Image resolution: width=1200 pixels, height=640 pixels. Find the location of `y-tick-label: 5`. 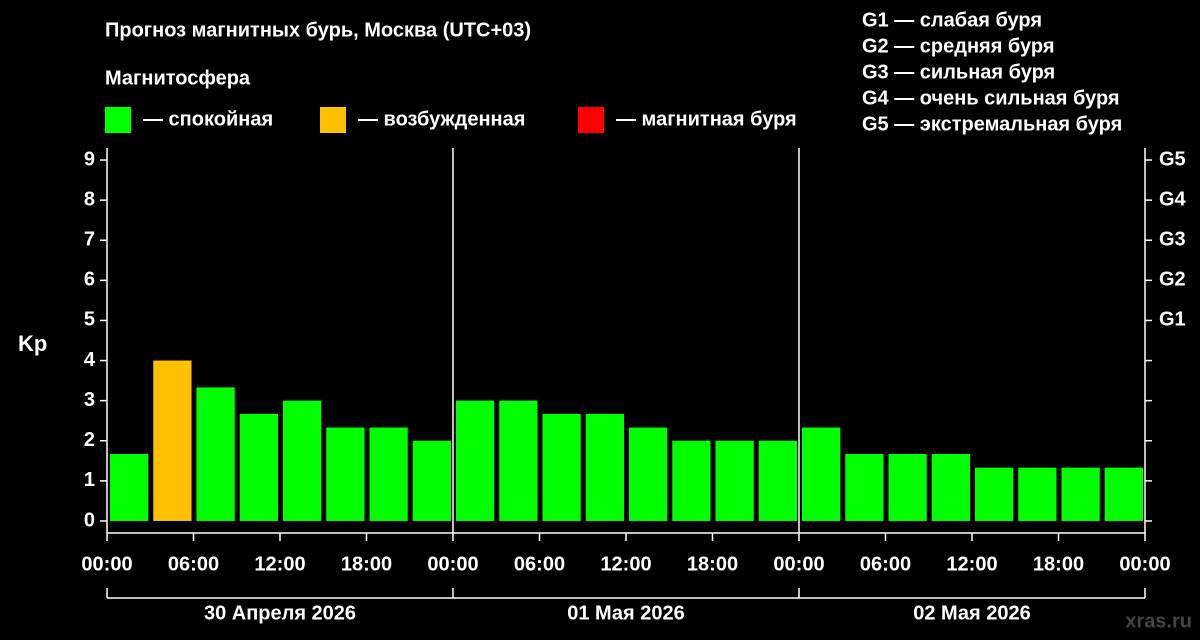

y-tick-label: 5 is located at coordinates (89, 320).